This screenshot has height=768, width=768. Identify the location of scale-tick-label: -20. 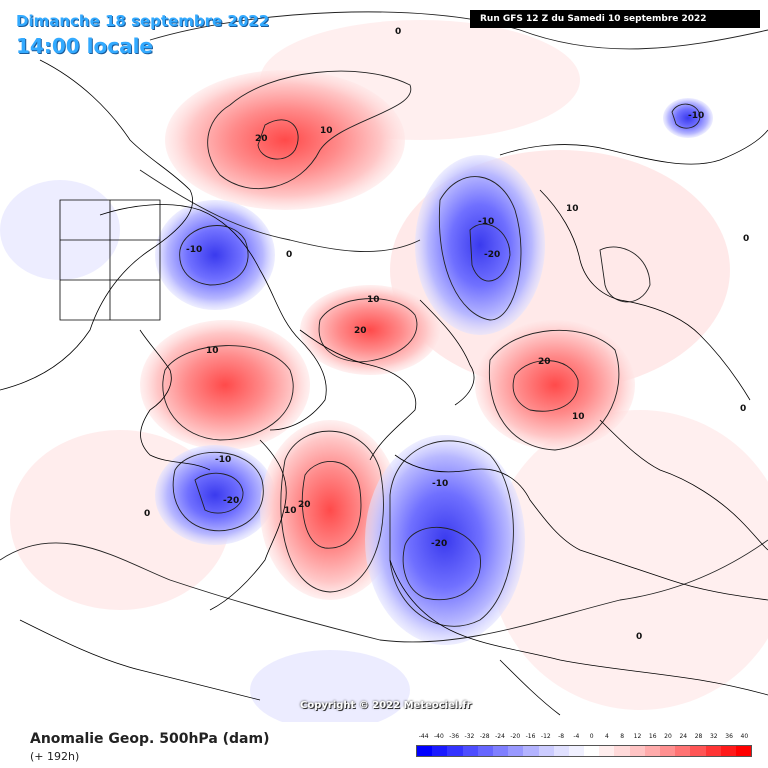
(515, 736).